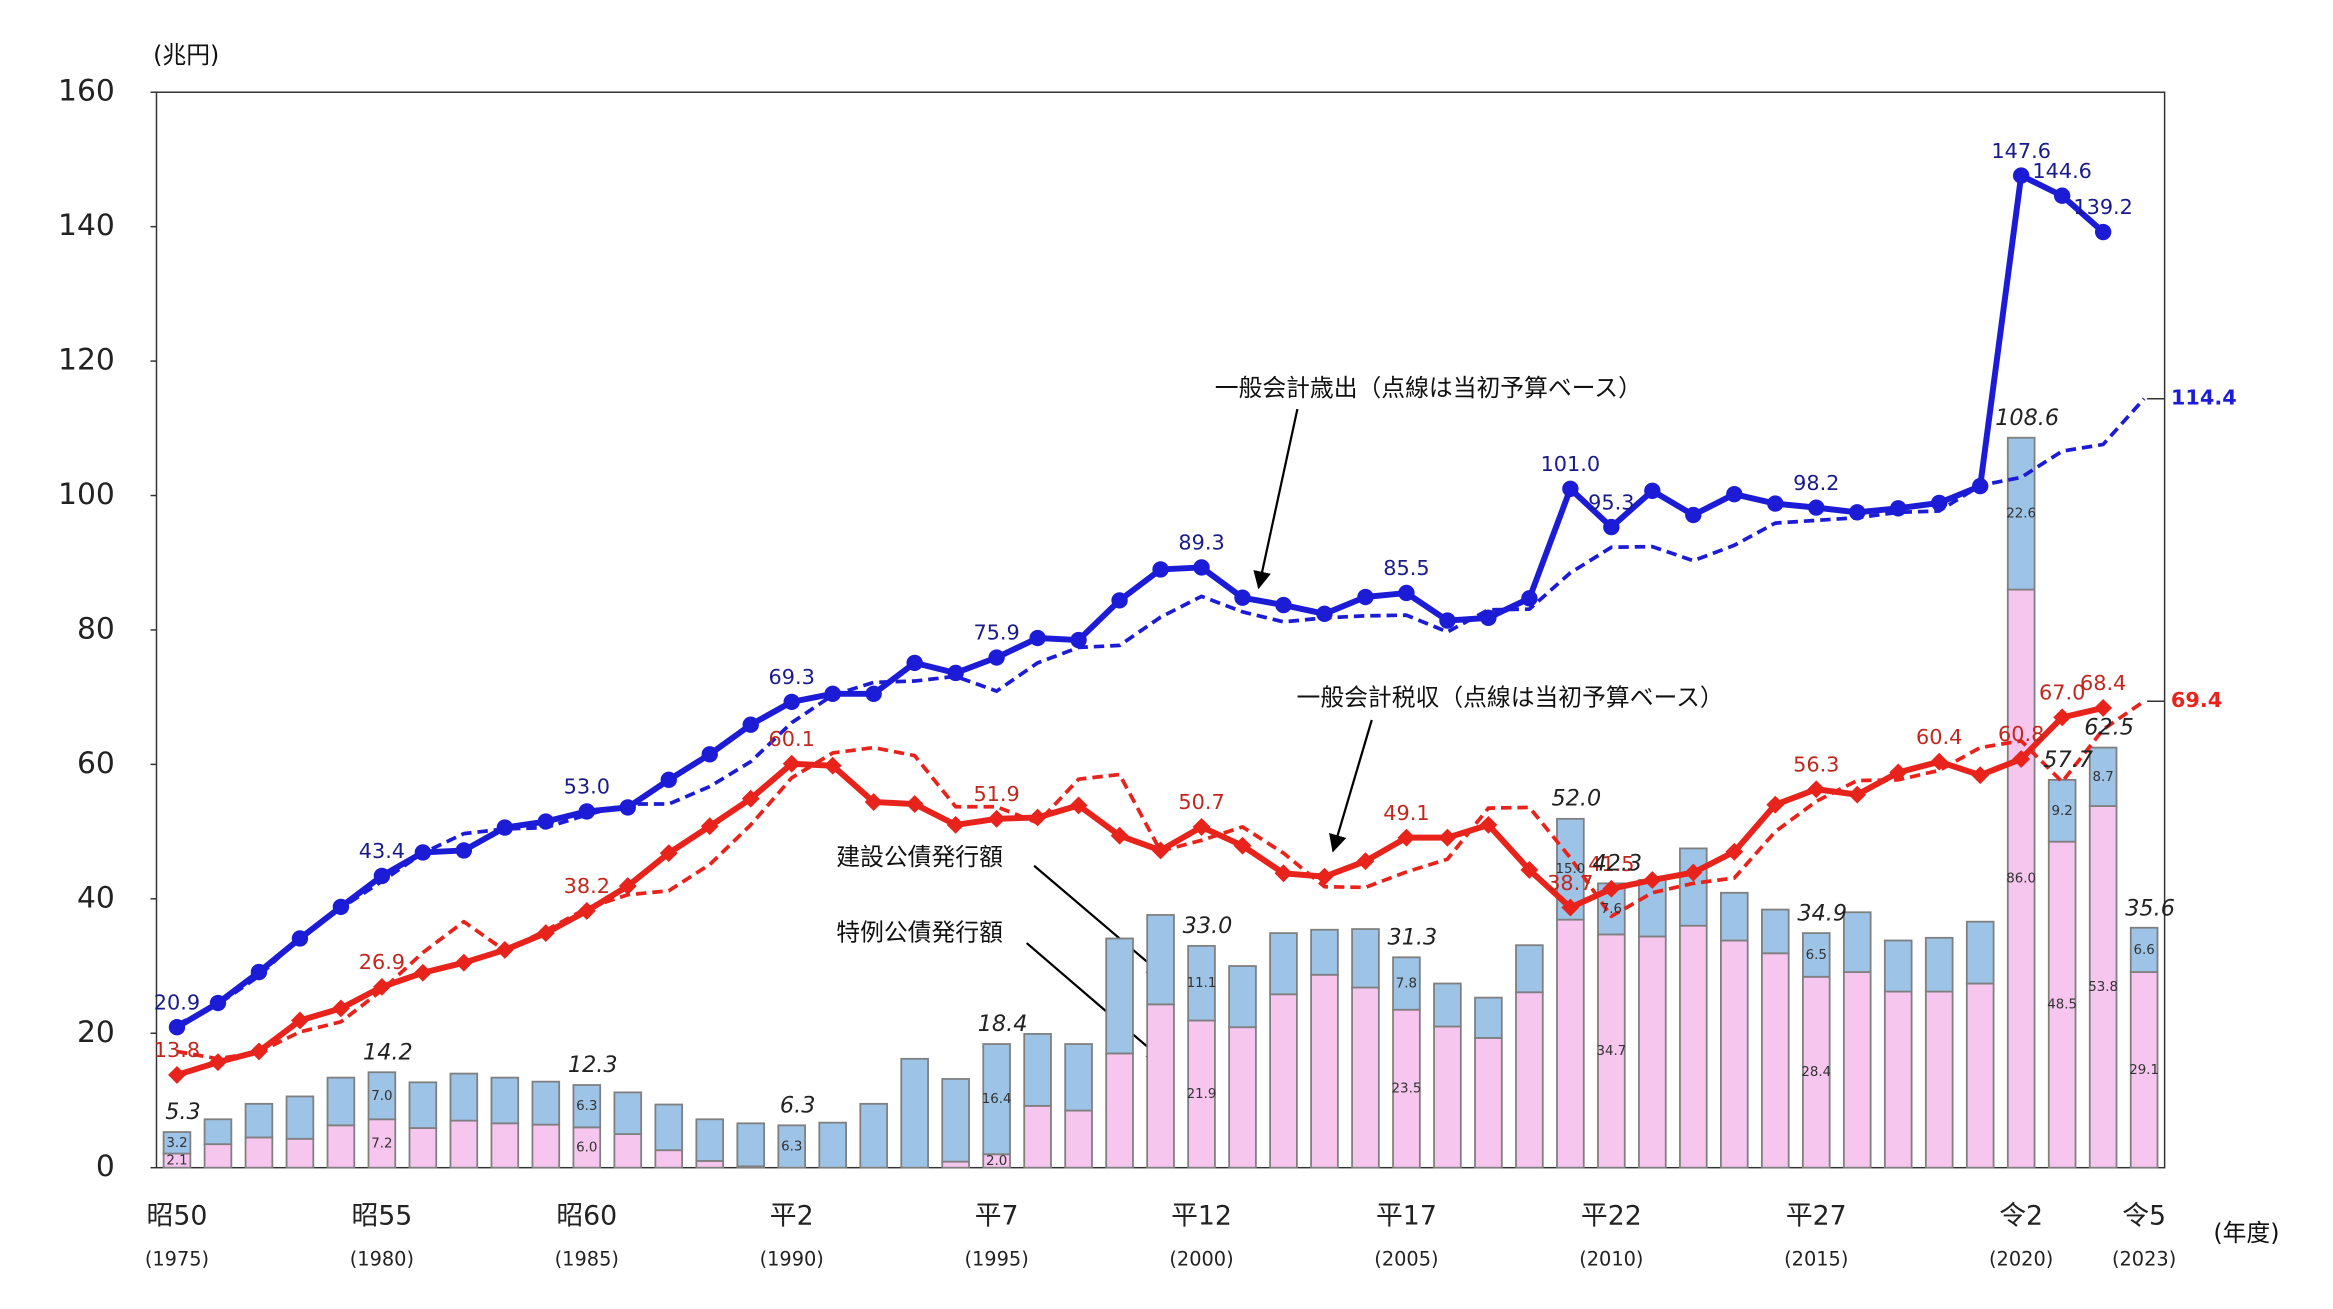  Describe the element at coordinates (381, 1096) in the screenshot. I see `segment-label: 7.0` at that location.